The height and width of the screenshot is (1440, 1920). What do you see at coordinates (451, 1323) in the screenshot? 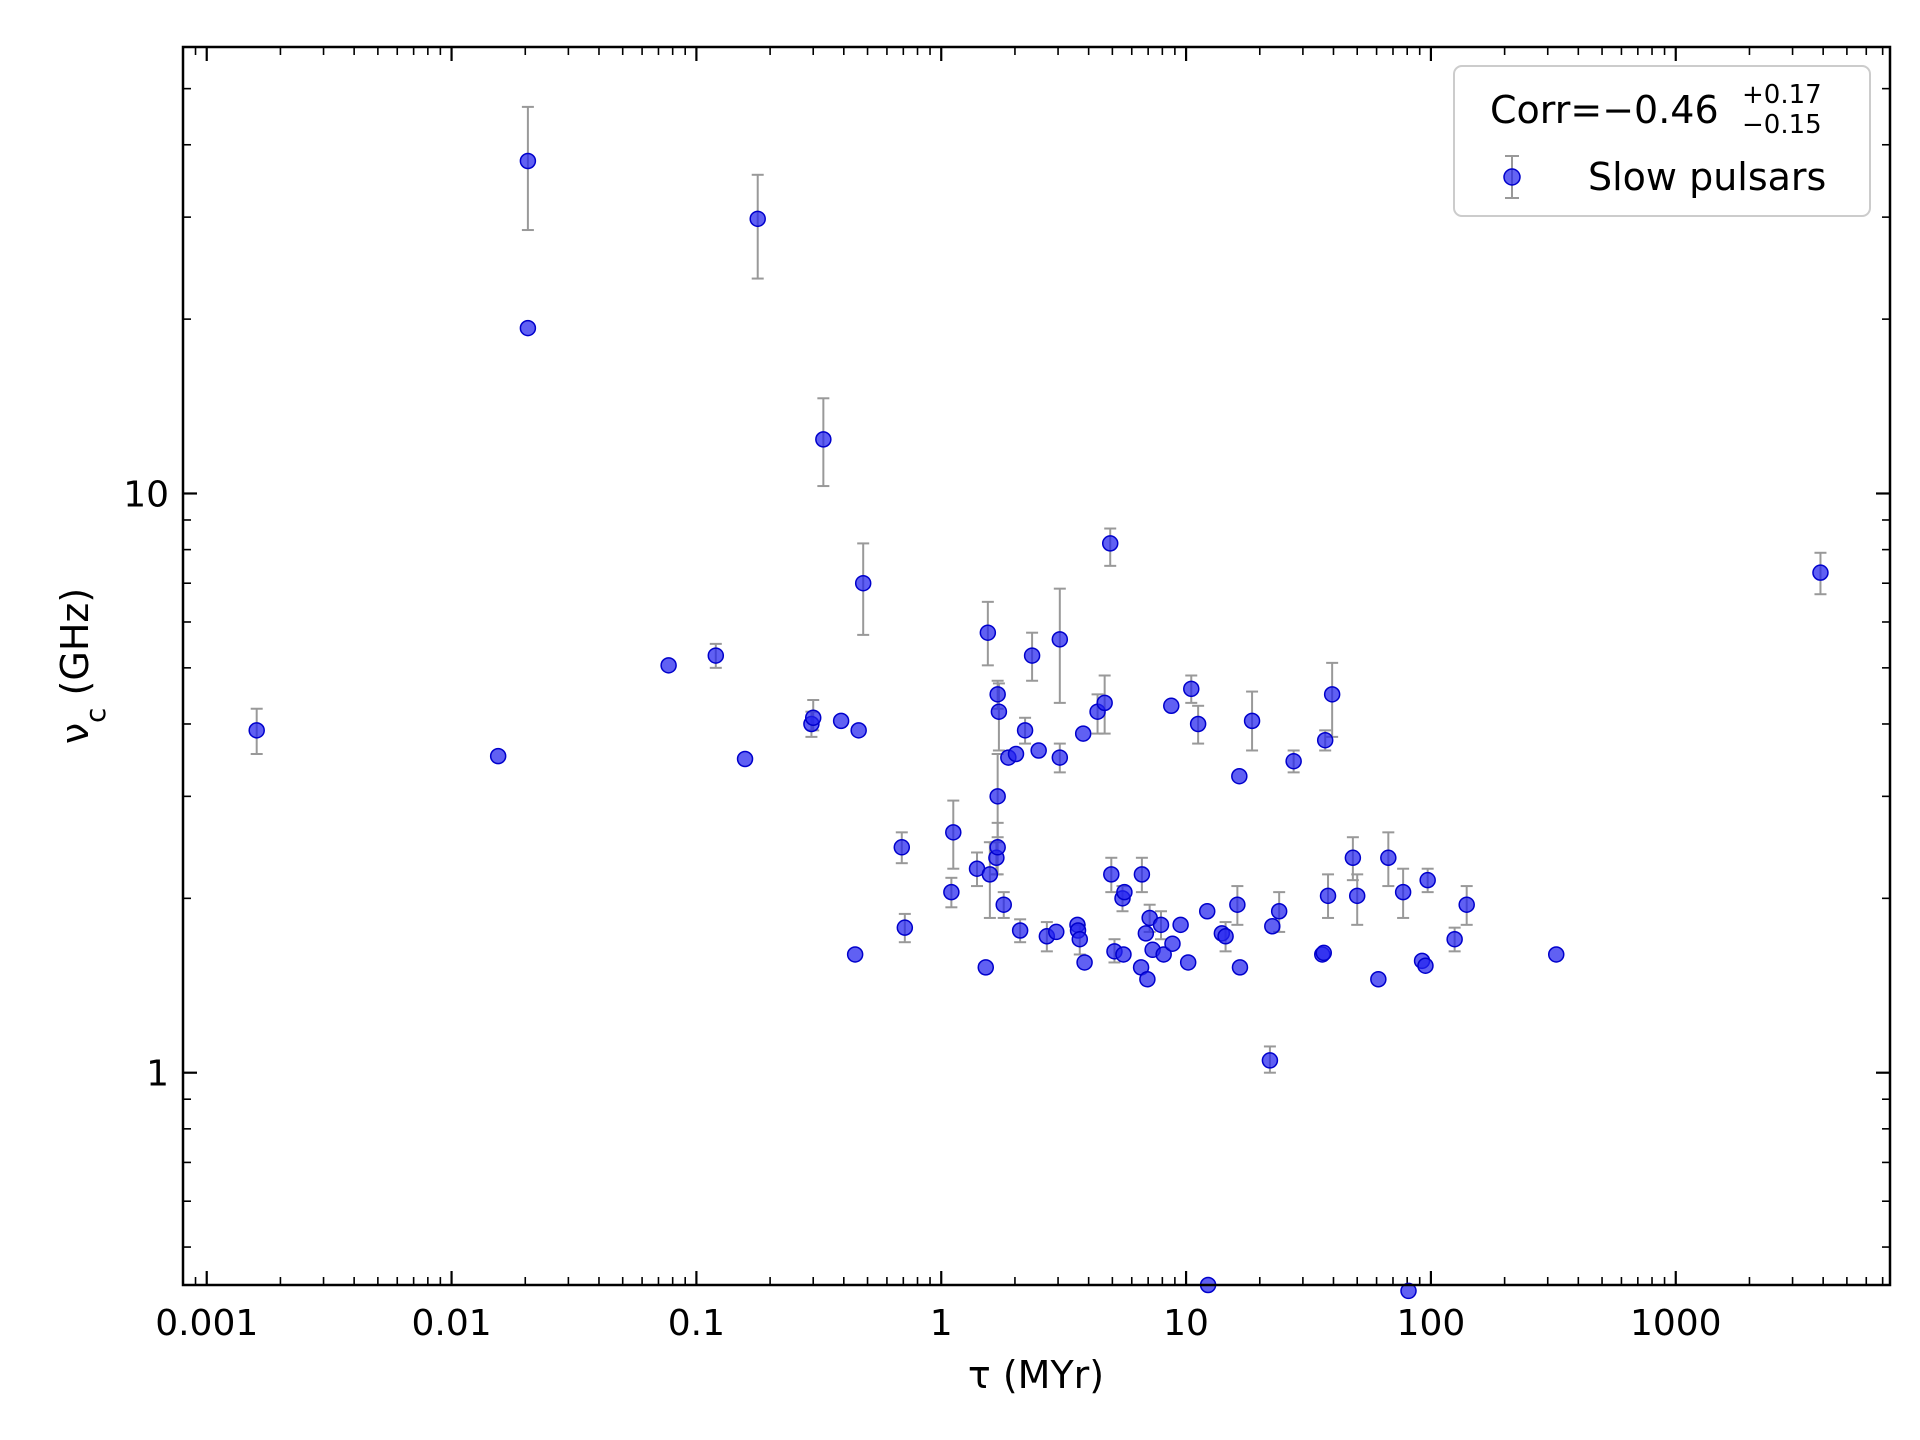
I see `x-tick-label: 0.01` at bounding box center [451, 1323].